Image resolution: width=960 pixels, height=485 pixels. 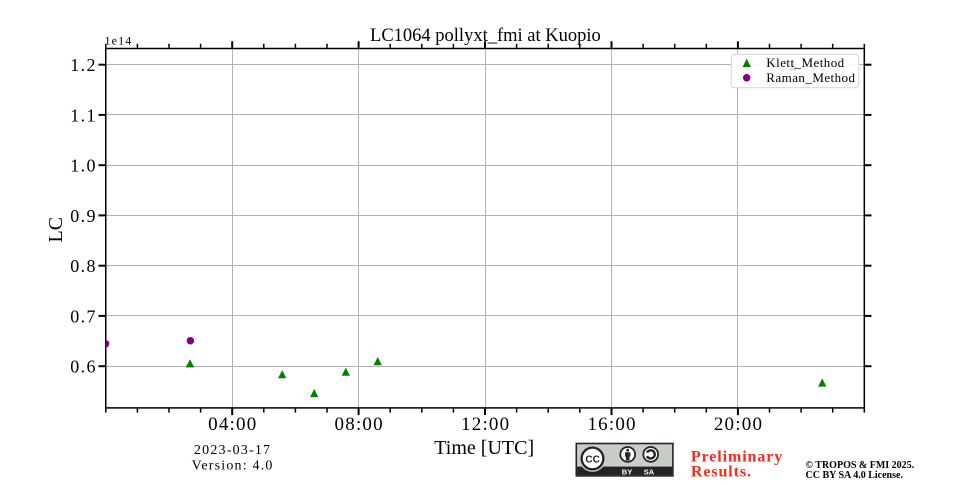 What do you see at coordinates (738, 424) in the screenshot?
I see `svg-text: 20:00` at bounding box center [738, 424].